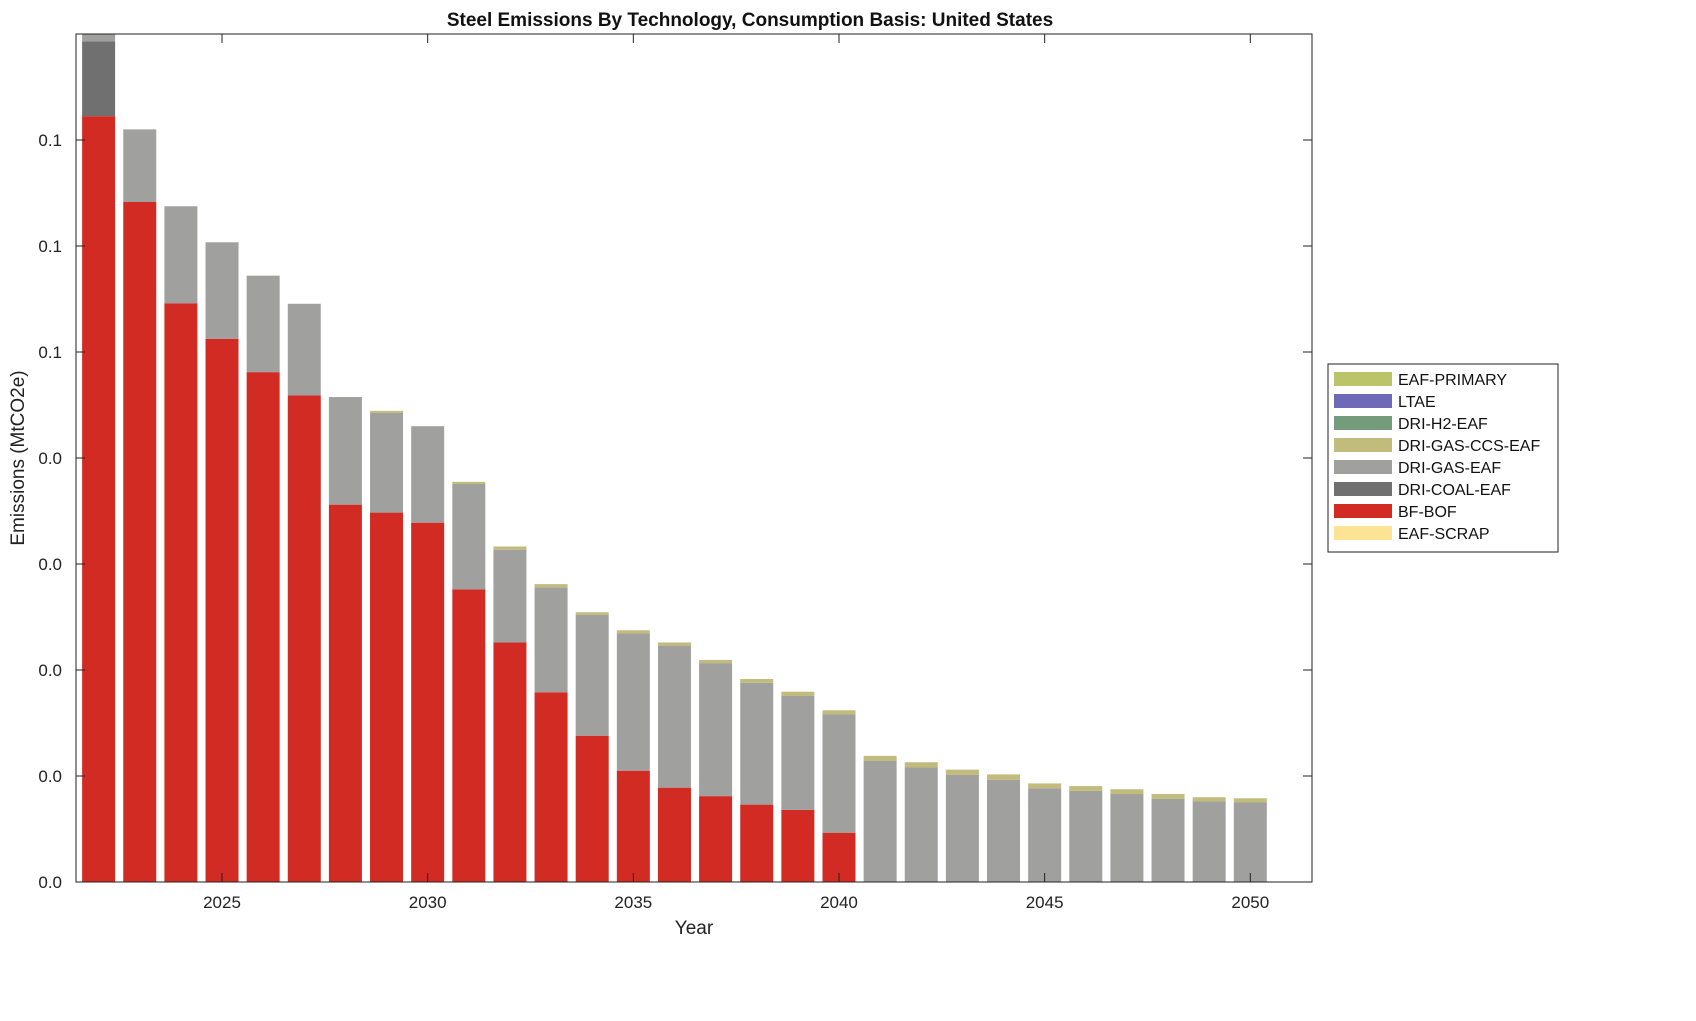 The width and height of the screenshot is (1696, 1021). Describe the element at coordinates (551, 586) in the screenshot. I see `bar-dri-gas-ccs-eaf-2033` at that location.